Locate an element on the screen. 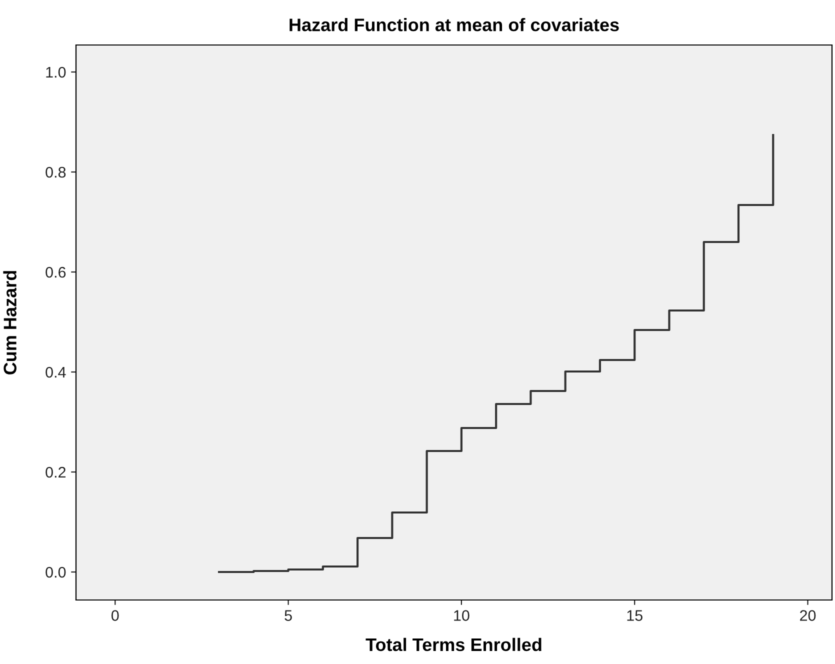 This screenshot has width=835, height=664. y-tick-label: 0.6 is located at coordinates (56, 272).